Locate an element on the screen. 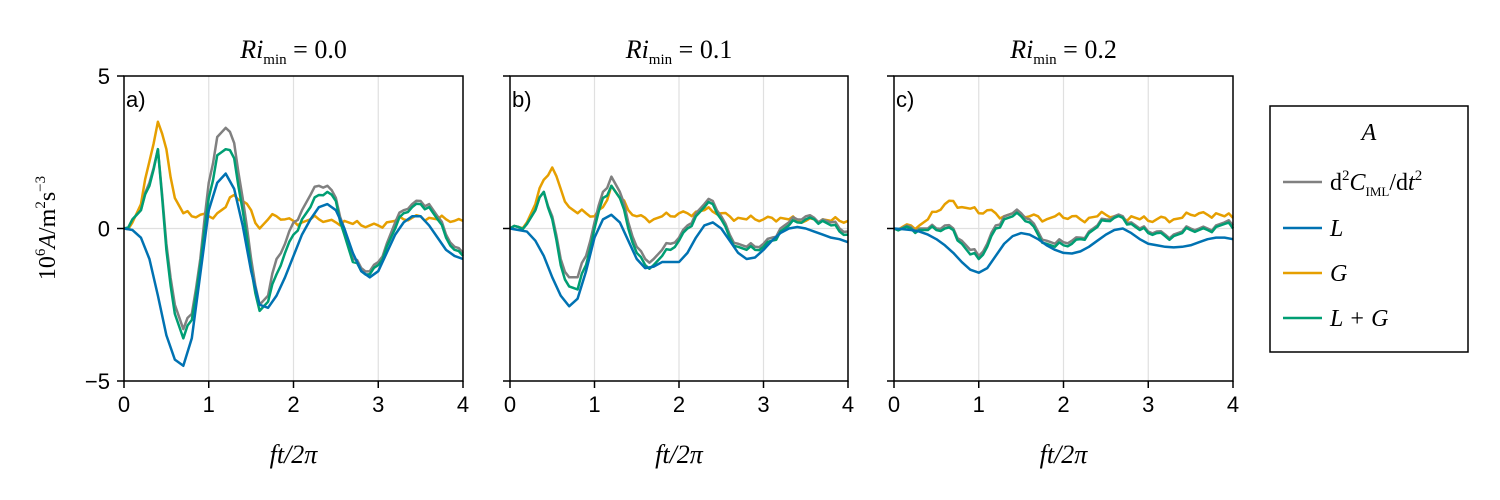 The width and height of the screenshot is (1500, 500). y-tick-label: 5 is located at coordinates (104, 76).